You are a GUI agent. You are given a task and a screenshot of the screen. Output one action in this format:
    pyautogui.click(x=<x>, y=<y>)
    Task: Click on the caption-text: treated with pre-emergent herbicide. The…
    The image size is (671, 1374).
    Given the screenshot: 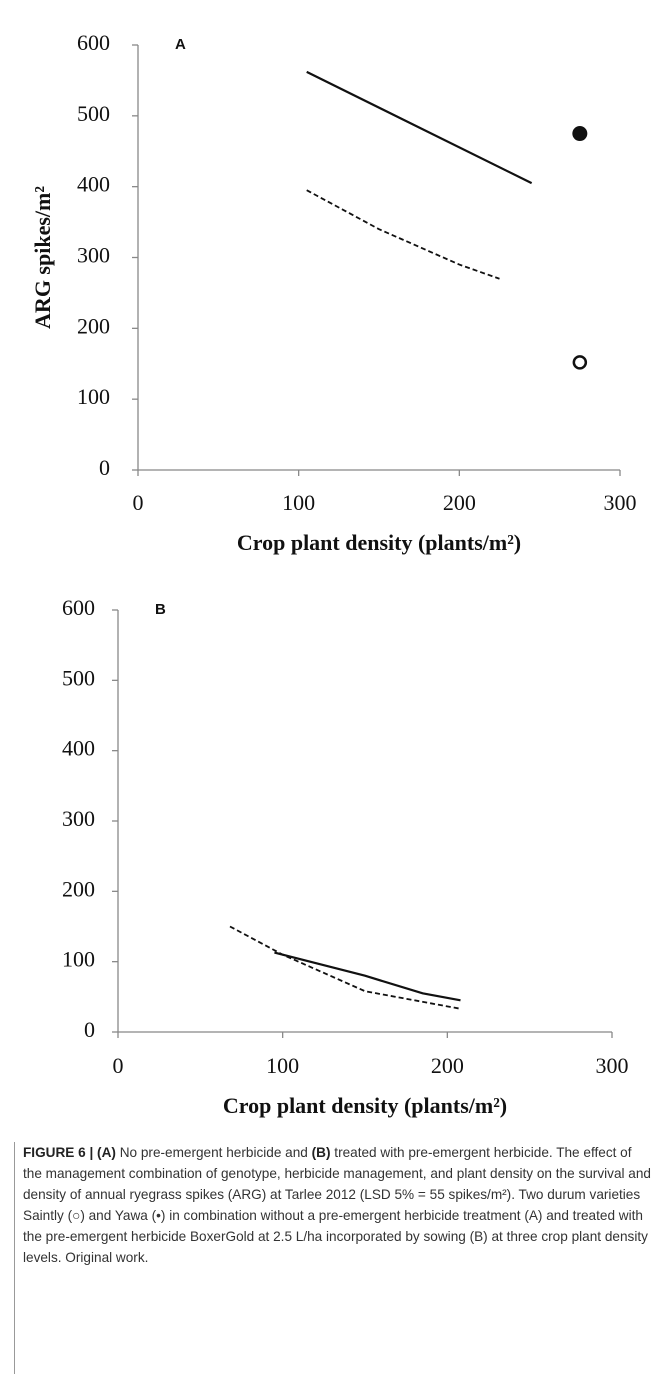 What is the action you would take?
    pyautogui.click(x=337, y=1205)
    